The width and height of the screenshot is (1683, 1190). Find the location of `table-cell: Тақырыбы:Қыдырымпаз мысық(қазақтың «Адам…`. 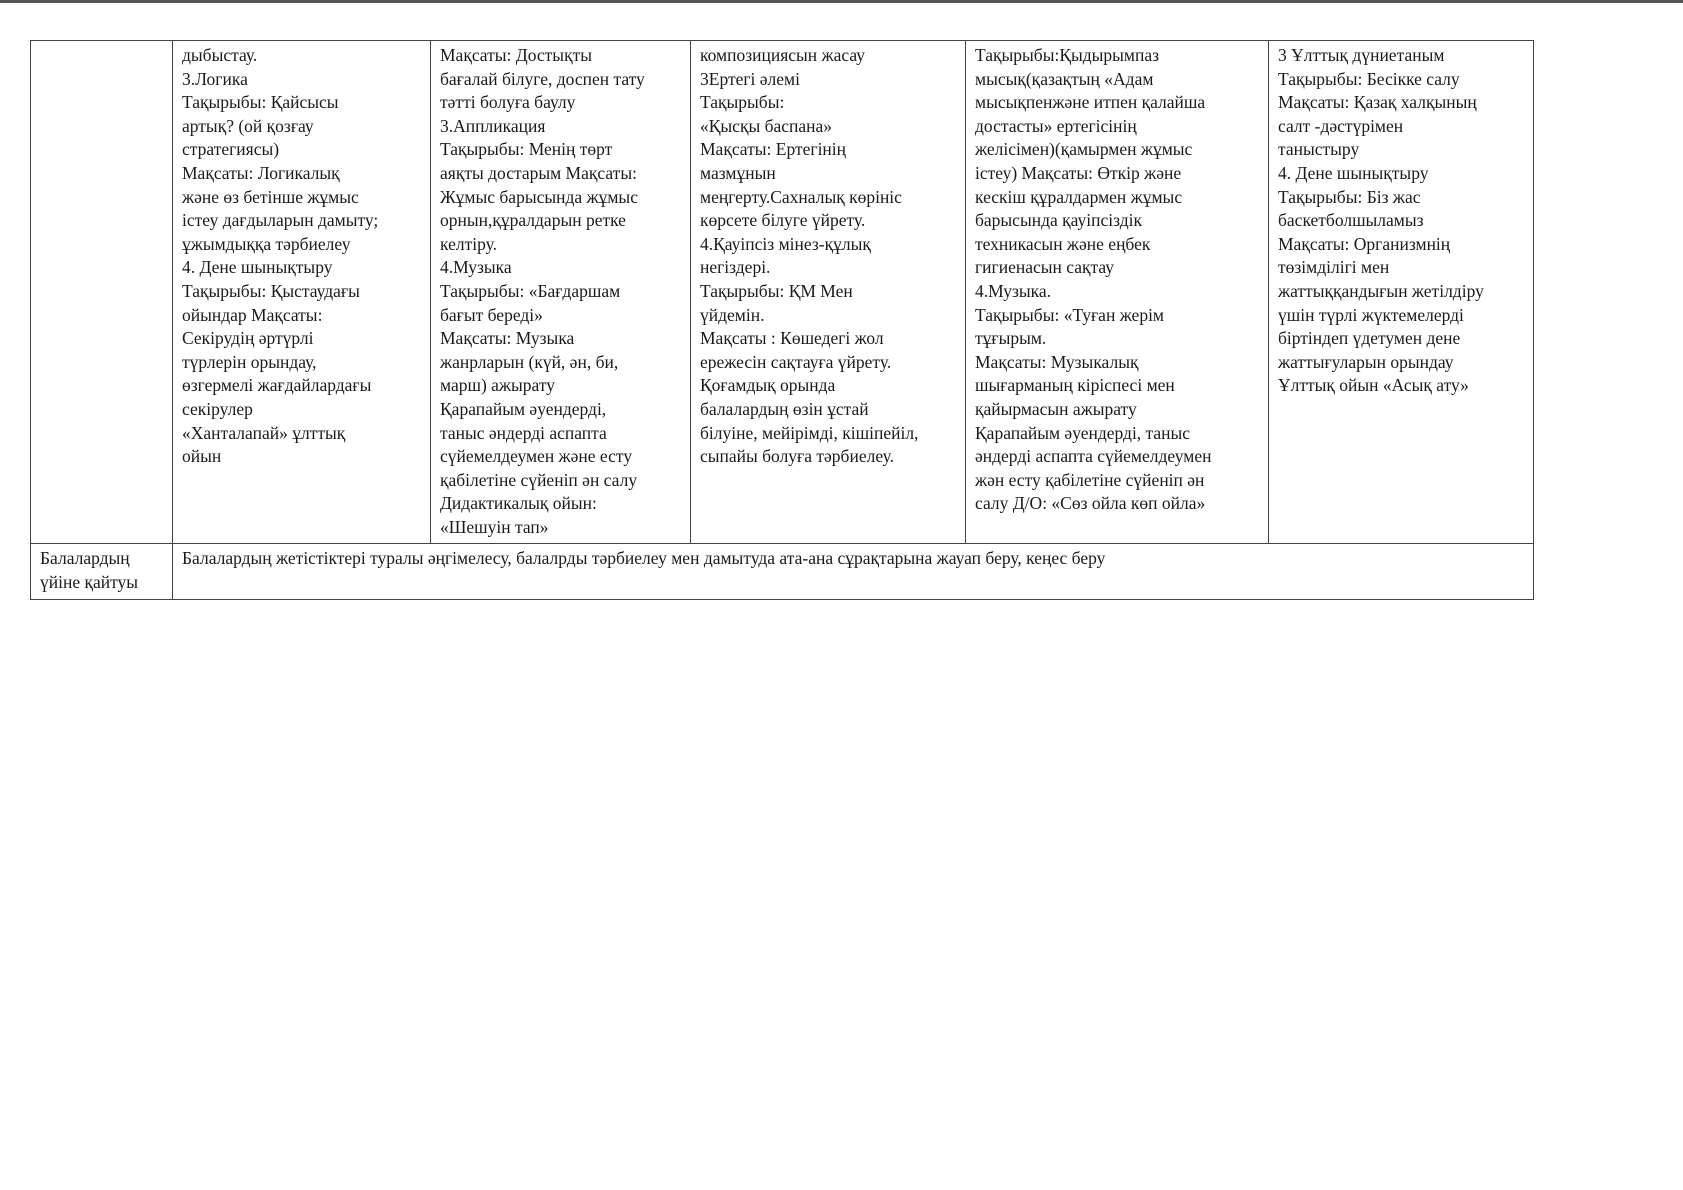

table-cell: Тақырыбы:Қыдырымпаз мысық(қазақтың «Адам… is located at coordinates (1117, 292).